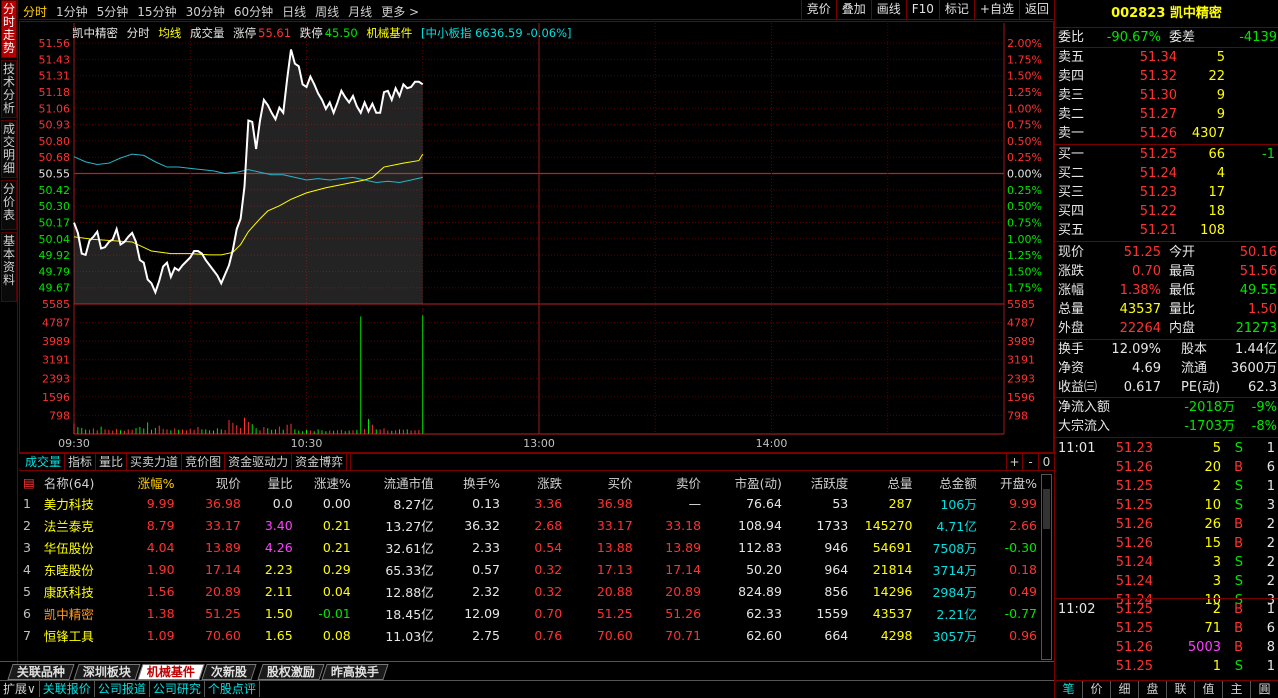 This screenshot has width=1278, height=698. Describe the element at coordinates (408, 483) in the screenshot. I see `header-col-4: 流通市值` at that location.